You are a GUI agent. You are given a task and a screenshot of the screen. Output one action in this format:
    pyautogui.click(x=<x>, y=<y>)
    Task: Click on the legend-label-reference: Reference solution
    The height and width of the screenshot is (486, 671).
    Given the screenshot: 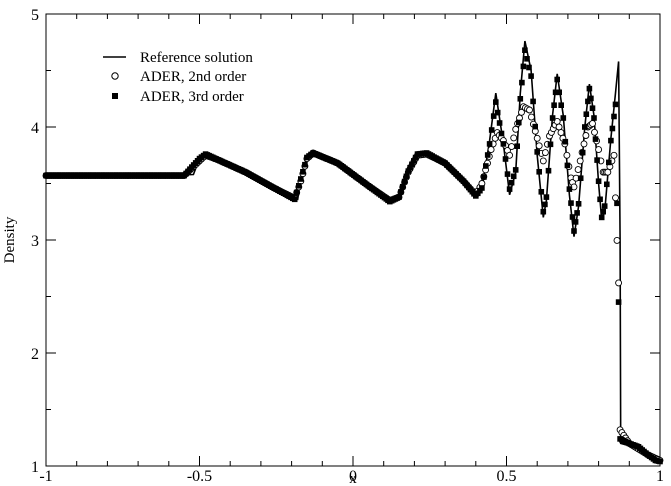 What is the action you would take?
    pyautogui.click(x=196, y=58)
    